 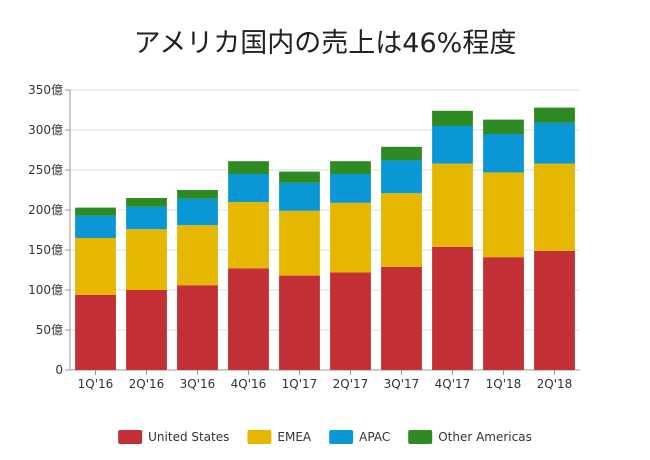 What do you see at coordinates (325, 437) in the screenshot?
I see `legend: United States EMEA APAC Other Americas` at bounding box center [325, 437].